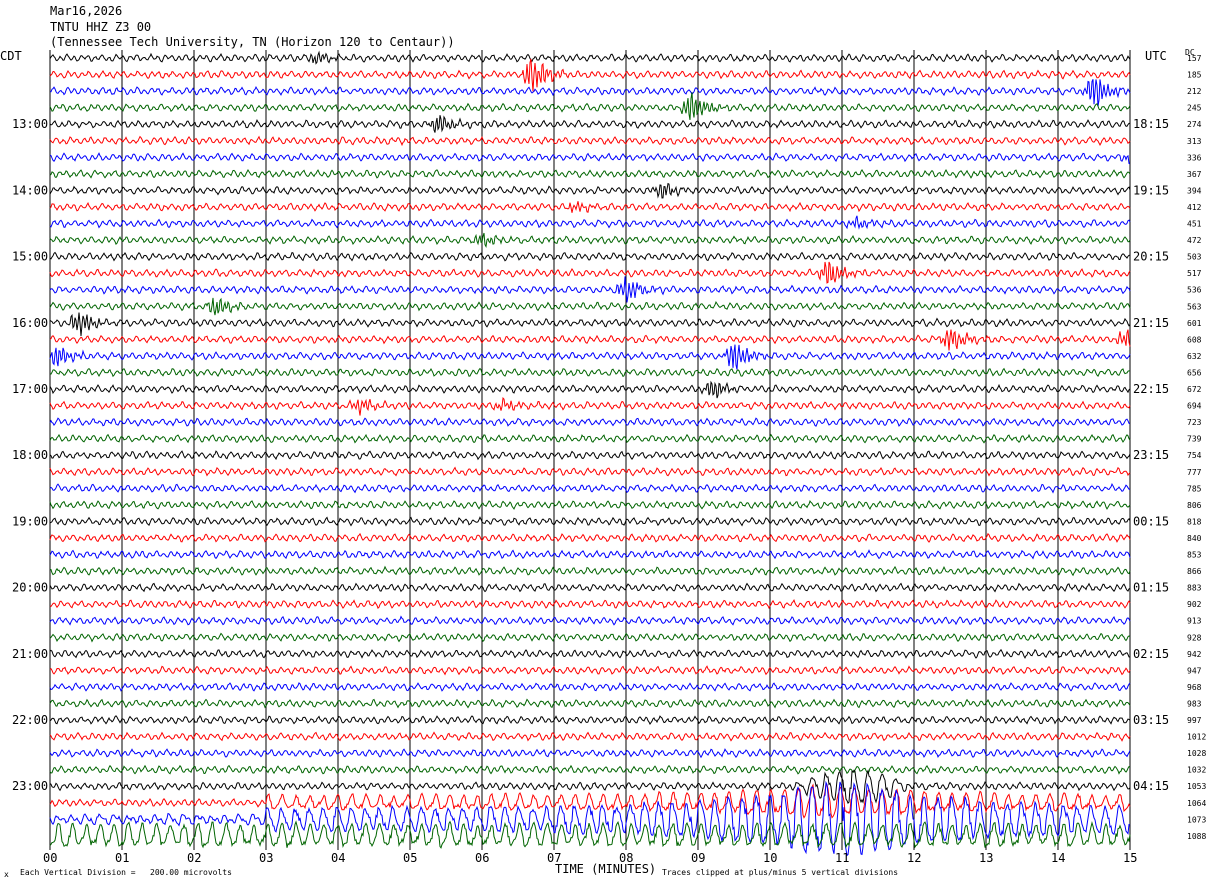  I want to click on dc-offset-label: 632, so click(1194, 356).